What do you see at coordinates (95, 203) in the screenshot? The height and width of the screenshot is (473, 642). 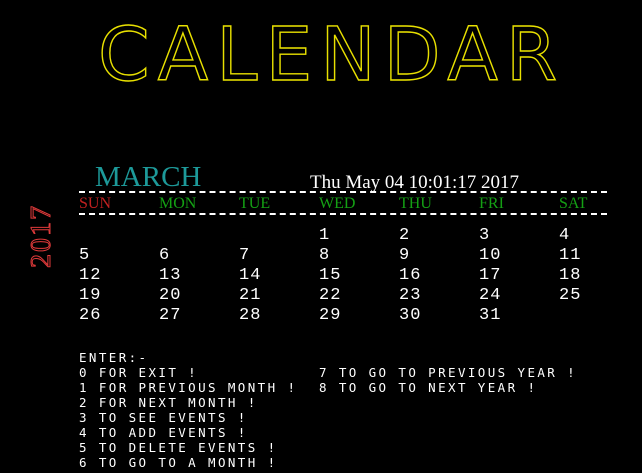 I see `weekday-sun: SUN` at bounding box center [95, 203].